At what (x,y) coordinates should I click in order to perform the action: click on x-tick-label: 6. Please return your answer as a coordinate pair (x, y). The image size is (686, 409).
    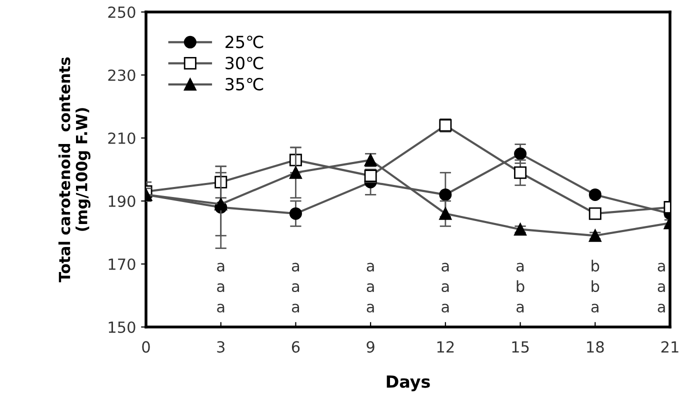
    Looking at the image, I should click on (296, 347).